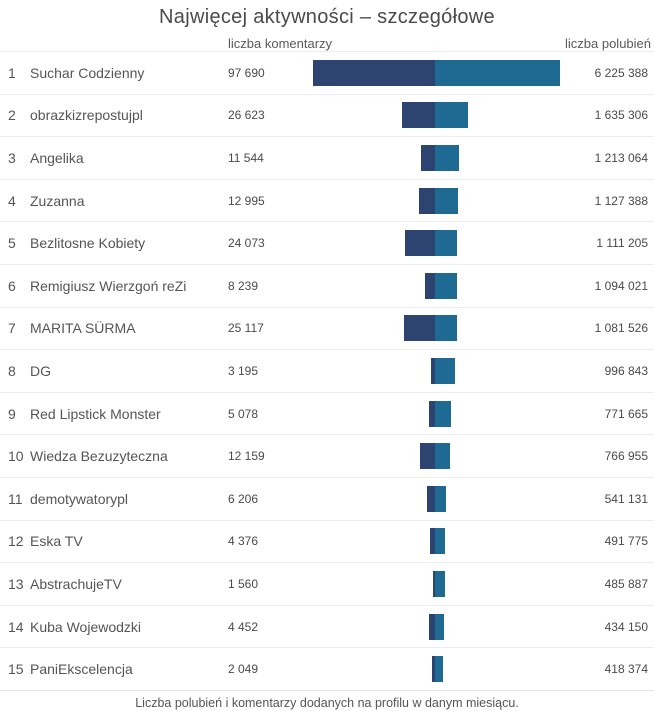  Describe the element at coordinates (243, 413) in the screenshot. I see `comments-value: 5 078` at that location.